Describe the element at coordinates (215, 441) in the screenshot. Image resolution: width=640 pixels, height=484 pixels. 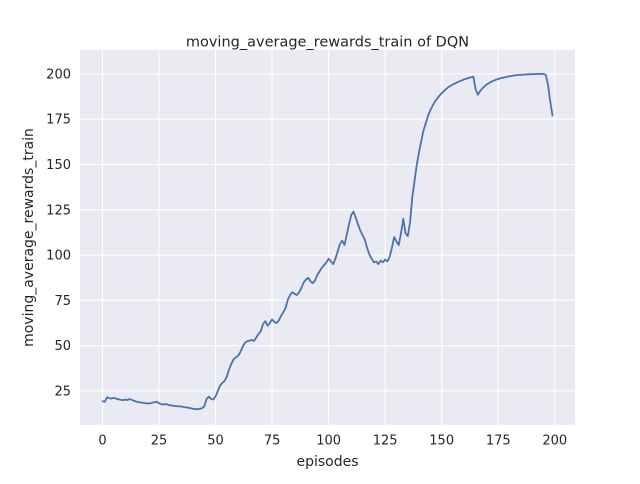
I see `x-tick-label: 50` at that location.